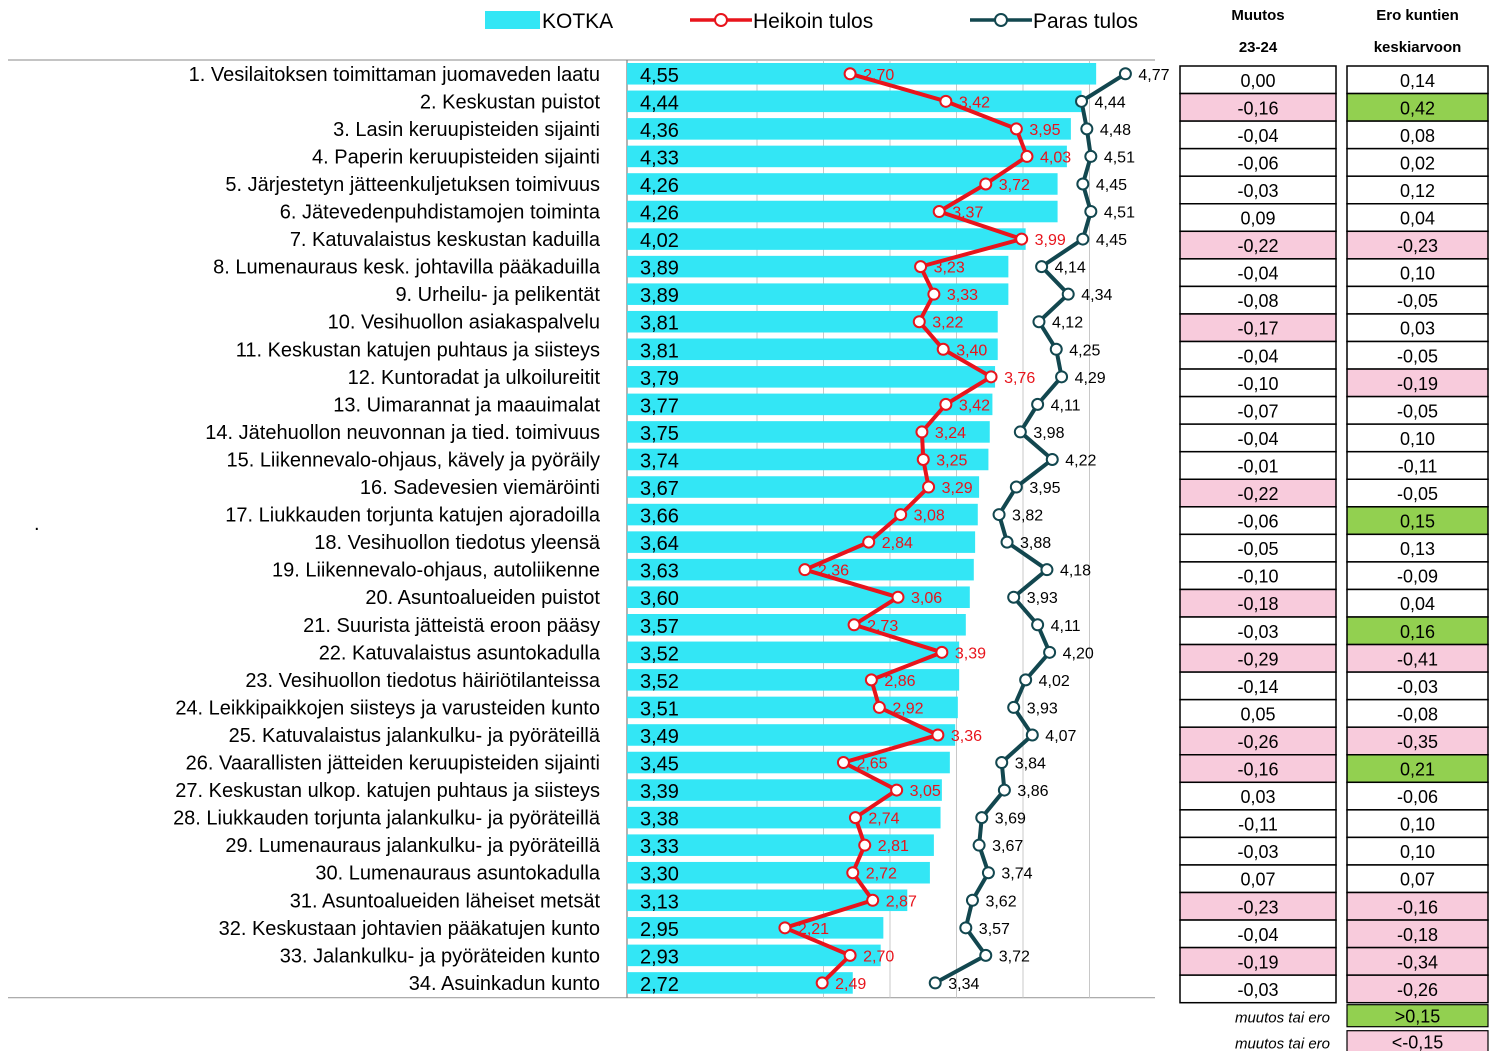 The height and width of the screenshot is (1051, 1492). Describe the element at coordinates (497, 295) in the screenshot. I see `category-label: 9. Urheilu- ja pelikentät` at that location.